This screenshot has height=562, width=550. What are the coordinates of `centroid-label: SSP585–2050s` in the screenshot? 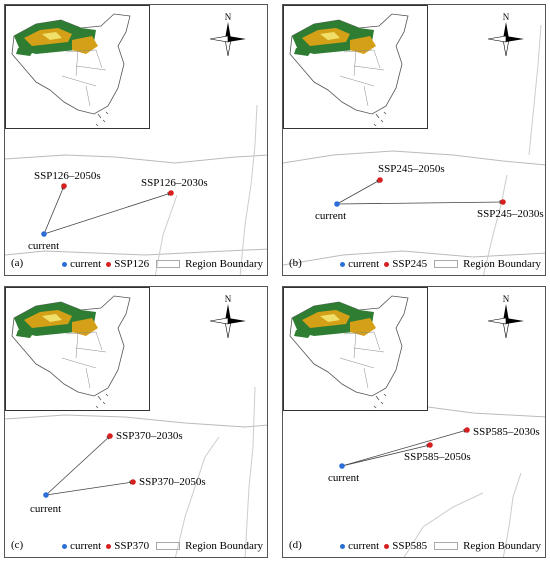 It's located at (437, 457).